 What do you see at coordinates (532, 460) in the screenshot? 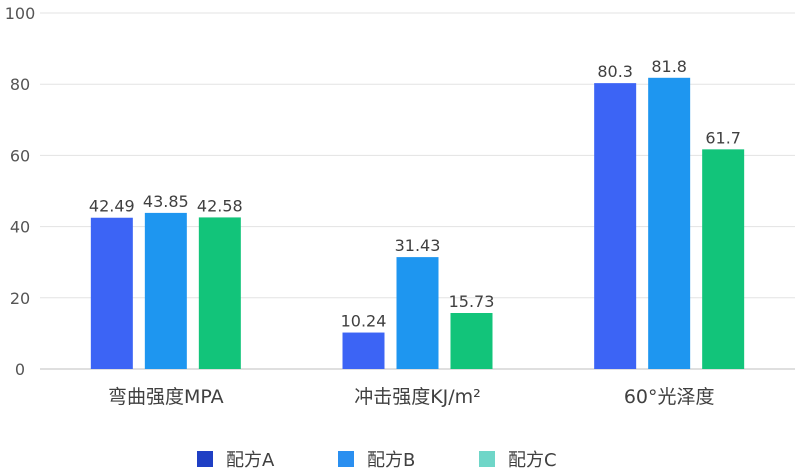
I see `legend-label: 配方C` at bounding box center [532, 460].